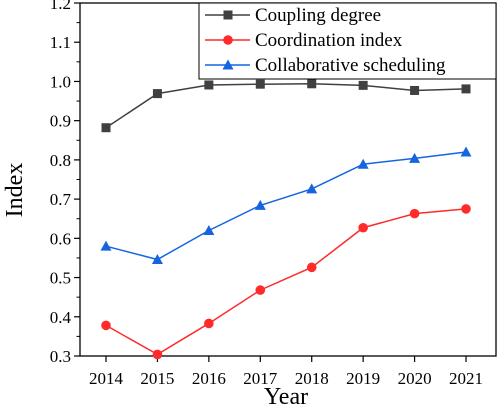  I want to click on y-tick-label: 0.4, so click(61, 317).